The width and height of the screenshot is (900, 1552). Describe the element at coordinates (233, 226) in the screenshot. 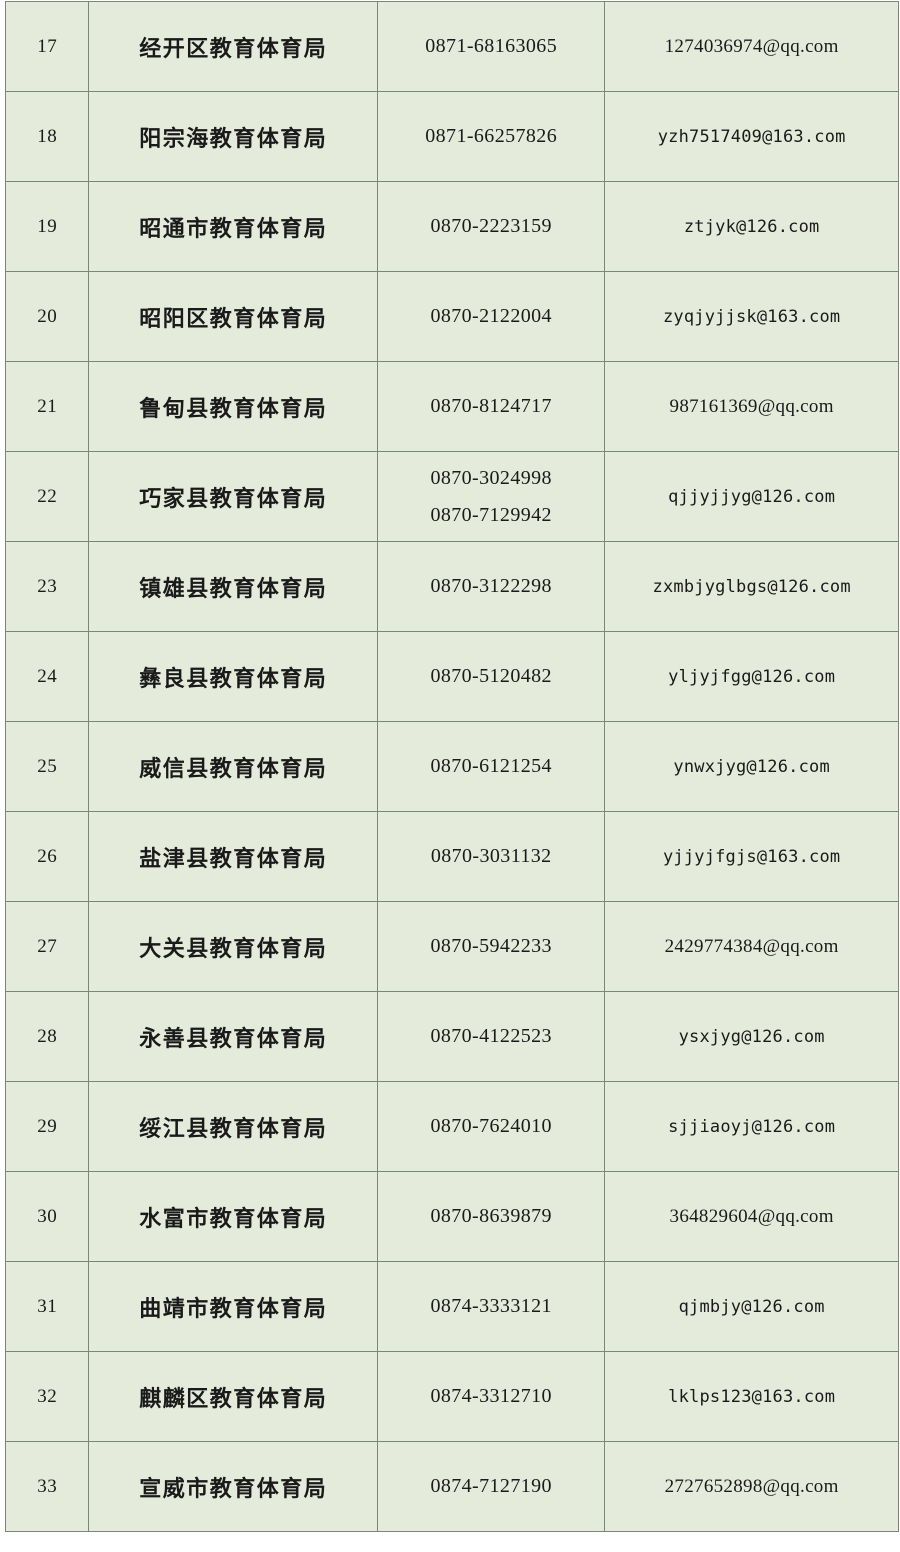

I see `cell-department-name: 昭通市教育体育局` at that location.